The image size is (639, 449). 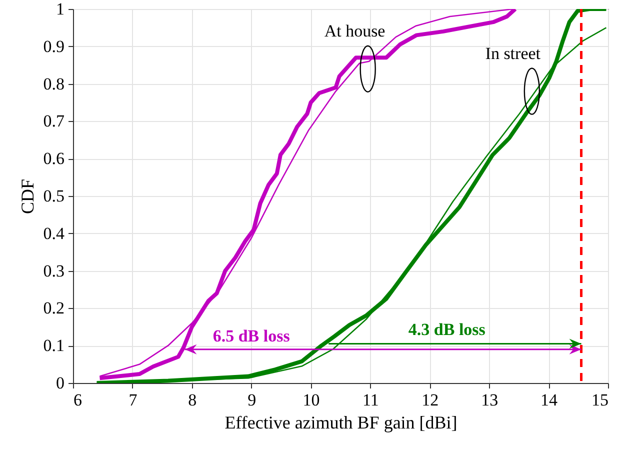 What do you see at coordinates (53, 196) in the screenshot?
I see `y-tick-label: 0.5` at bounding box center [53, 196].